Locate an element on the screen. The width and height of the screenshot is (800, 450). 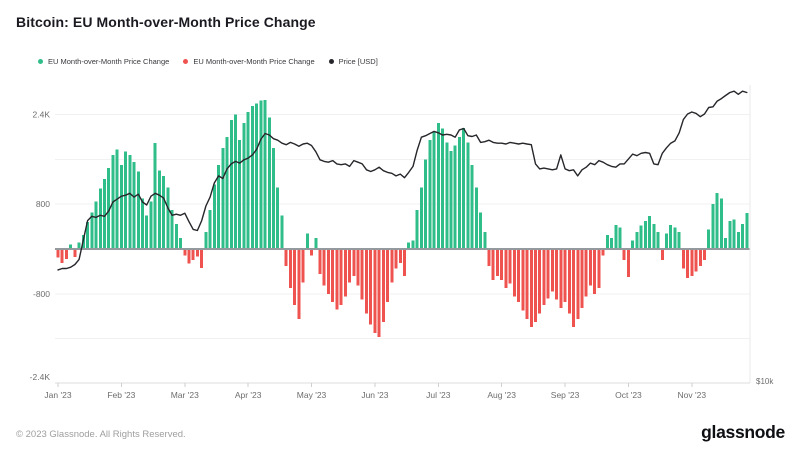
x-tick-label: Jun '23 is located at coordinates (374, 395).